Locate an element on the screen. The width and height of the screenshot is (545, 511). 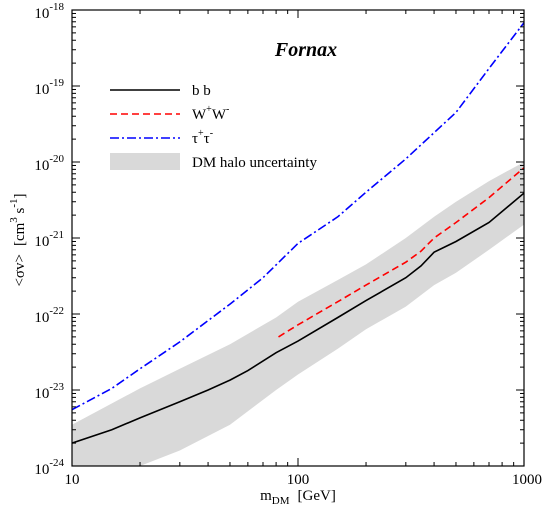
y-tick-label: 10-24 is located at coordinates (49, 467).